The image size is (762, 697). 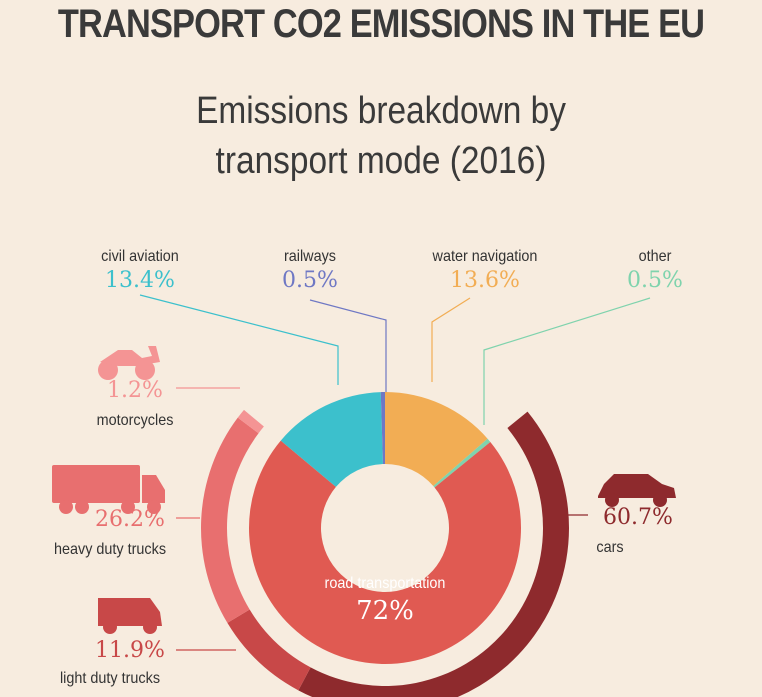 I want to click on ring-segment-cars, so click(x=433, y=554).